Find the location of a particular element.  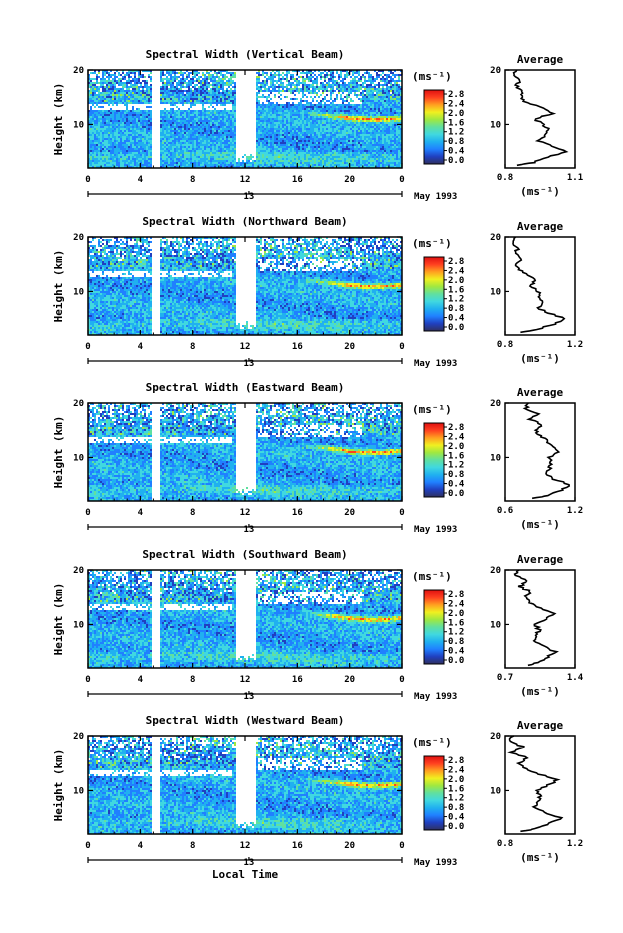

panel-title: Spectral Width (Vertical Beam) is located at coordinates (245, 54).